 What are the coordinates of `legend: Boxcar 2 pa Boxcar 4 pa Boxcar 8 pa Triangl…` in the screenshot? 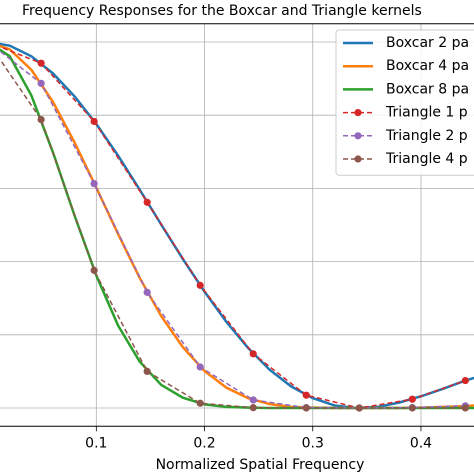 It's located at (404, 102).